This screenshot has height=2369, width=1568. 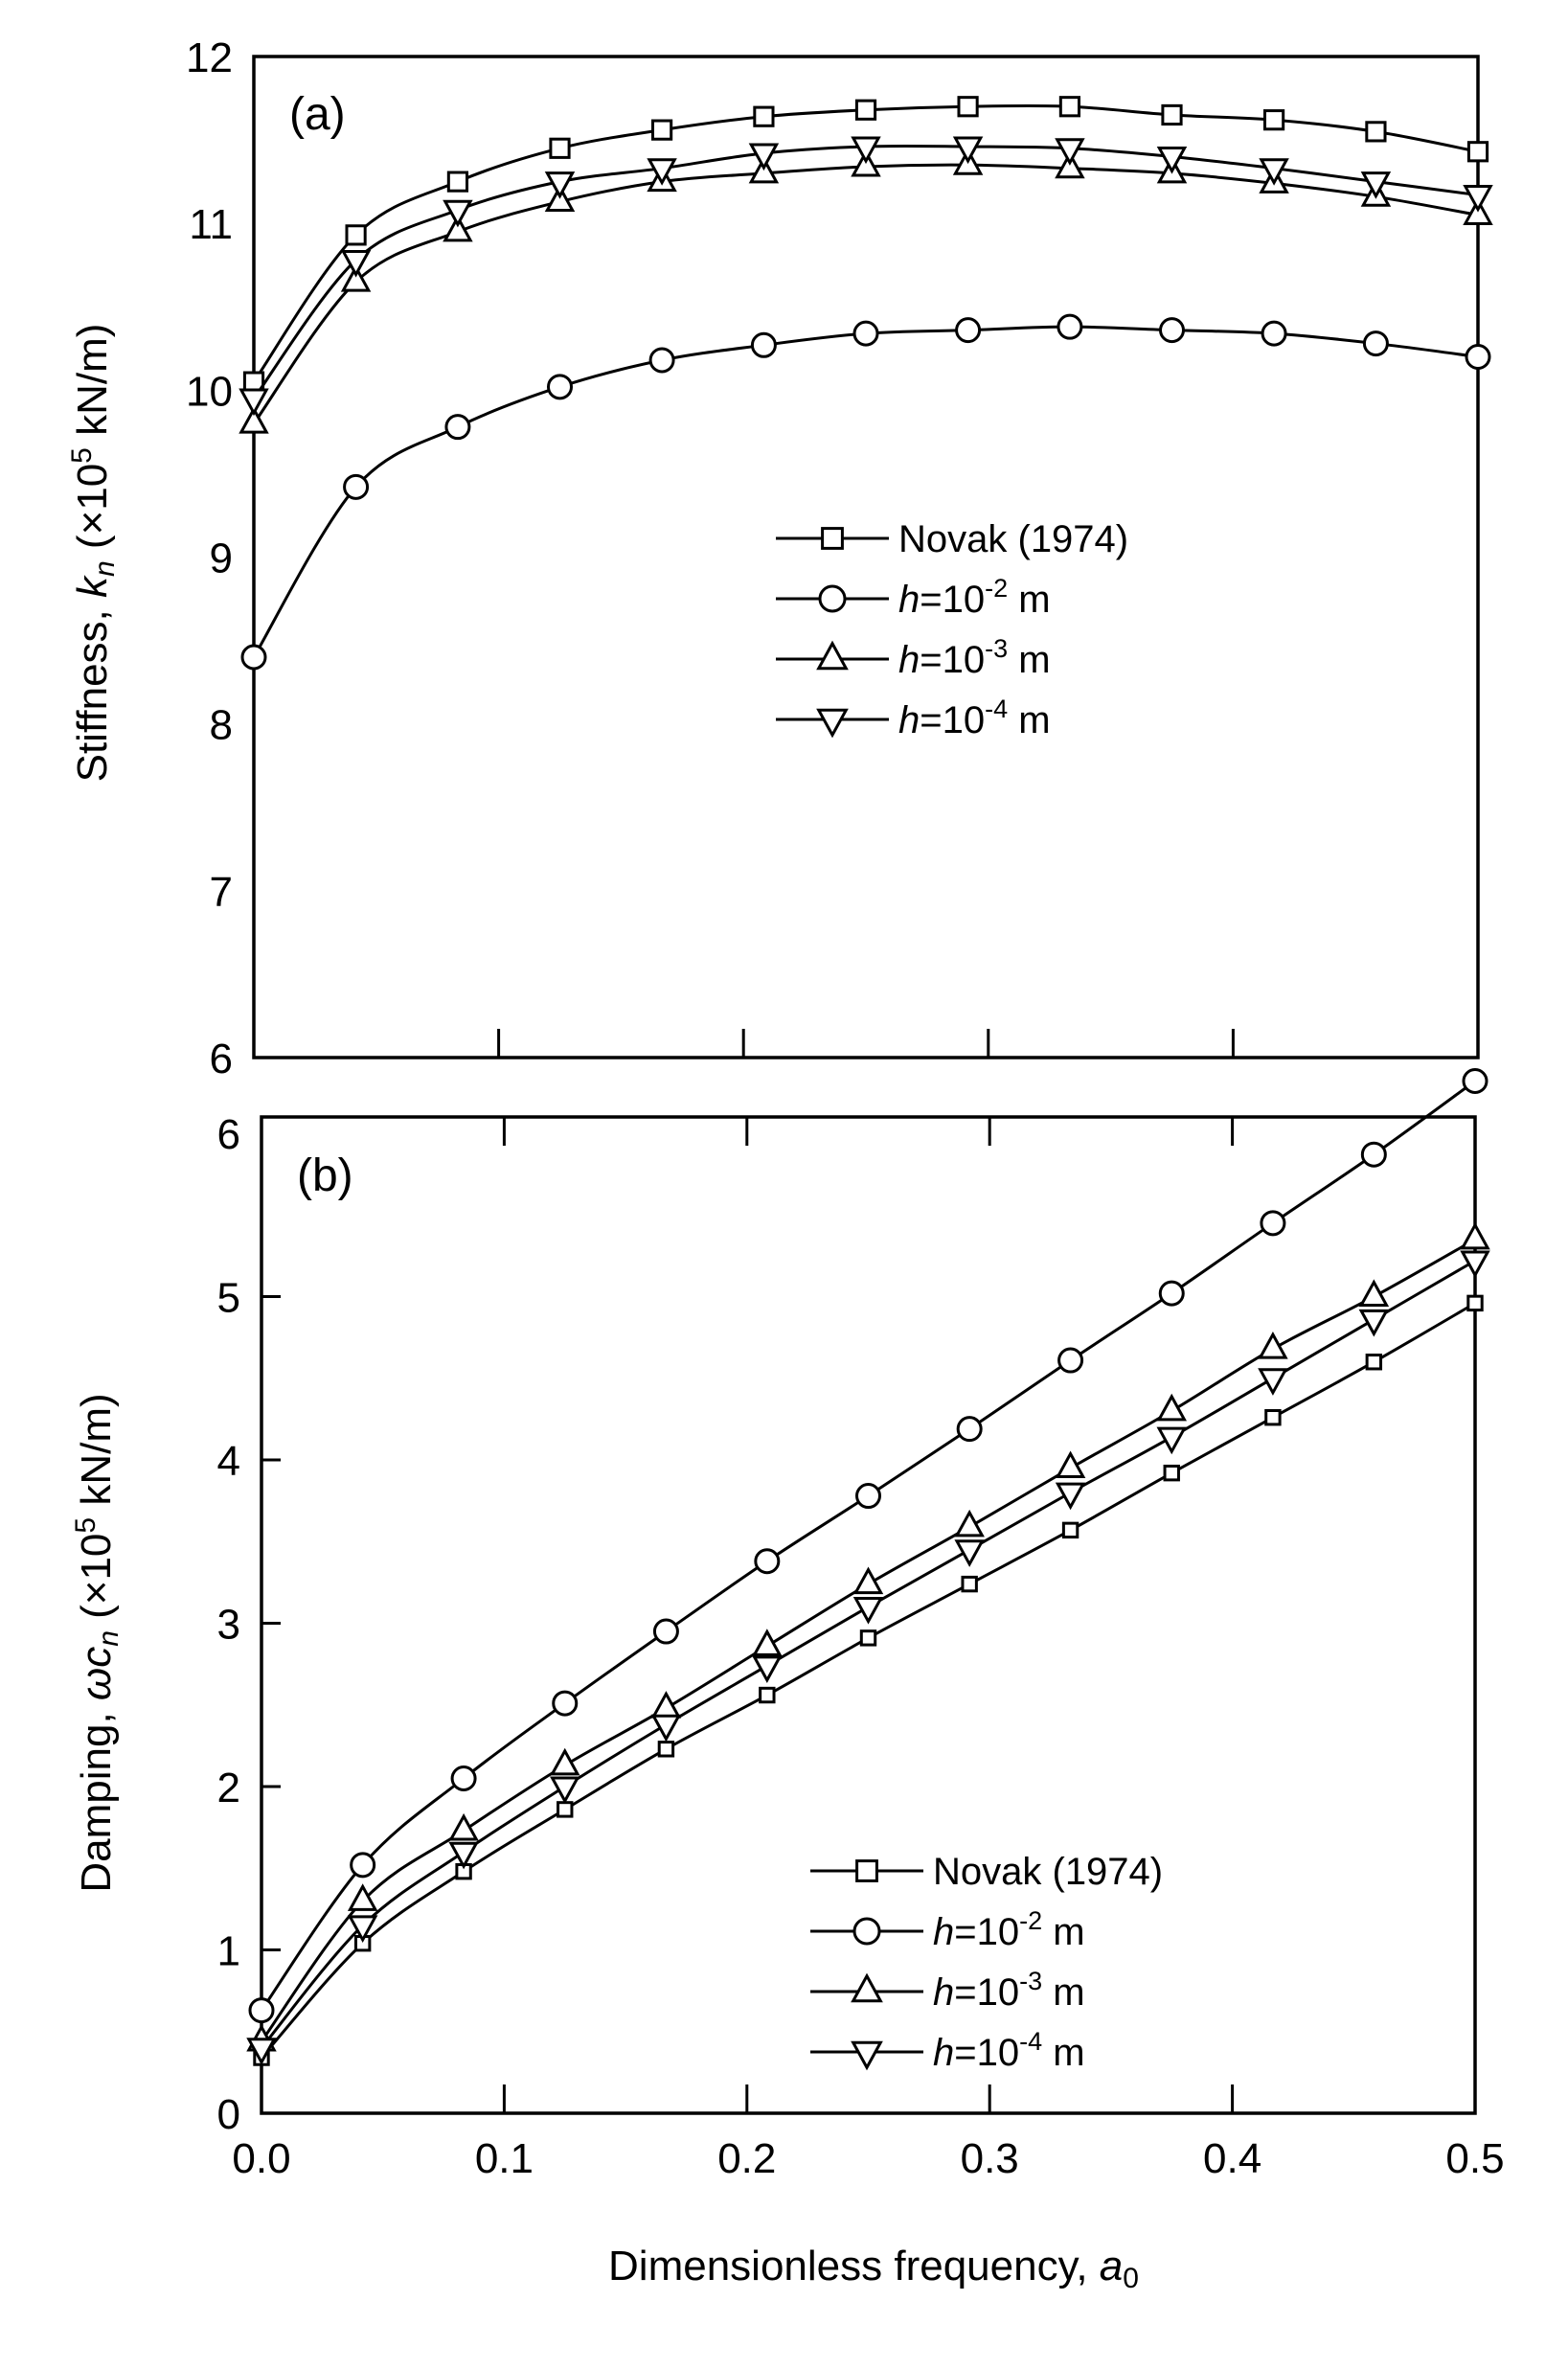 I want to click on x-tick-label: 0.0, so click(x=261, y=2158).